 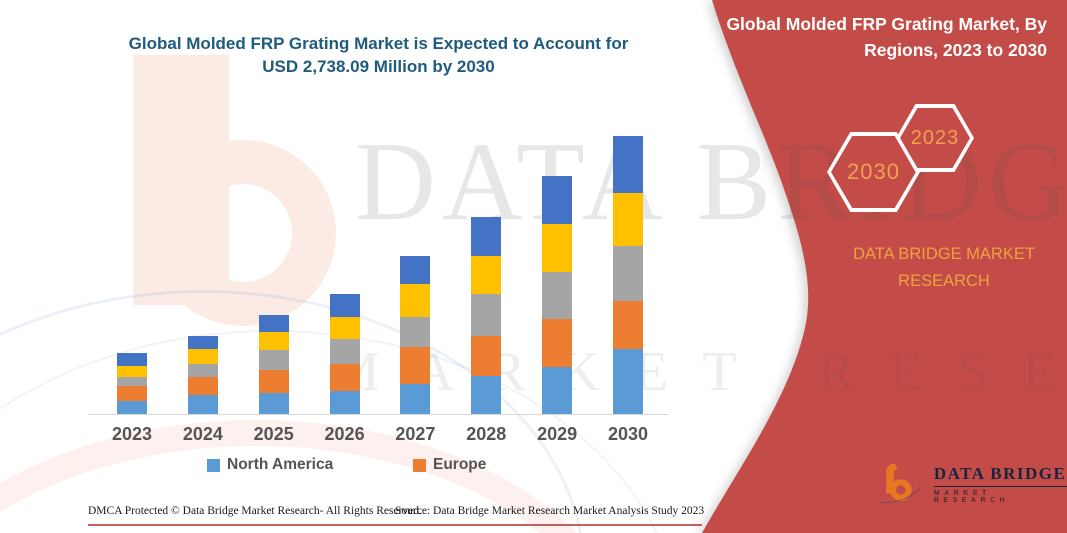 What do you see at coordinates (415, 434) in the screenshot?
I see `x-tick-label-2027: 2027` at bounding box center [415, 434].